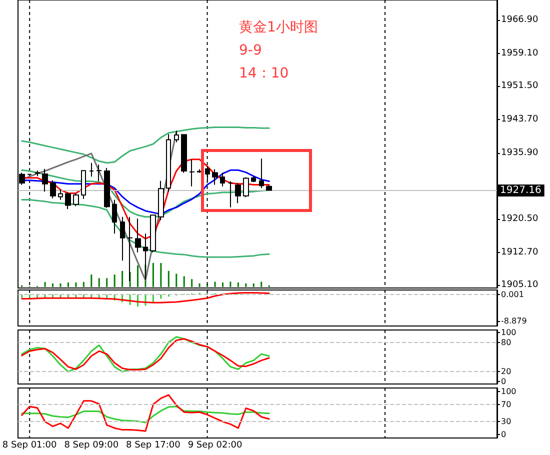  What do you see at coordinates (512, 294) in the screenshot?
I see `y-tick-label: 0.001` at bounding box center [512, 294].